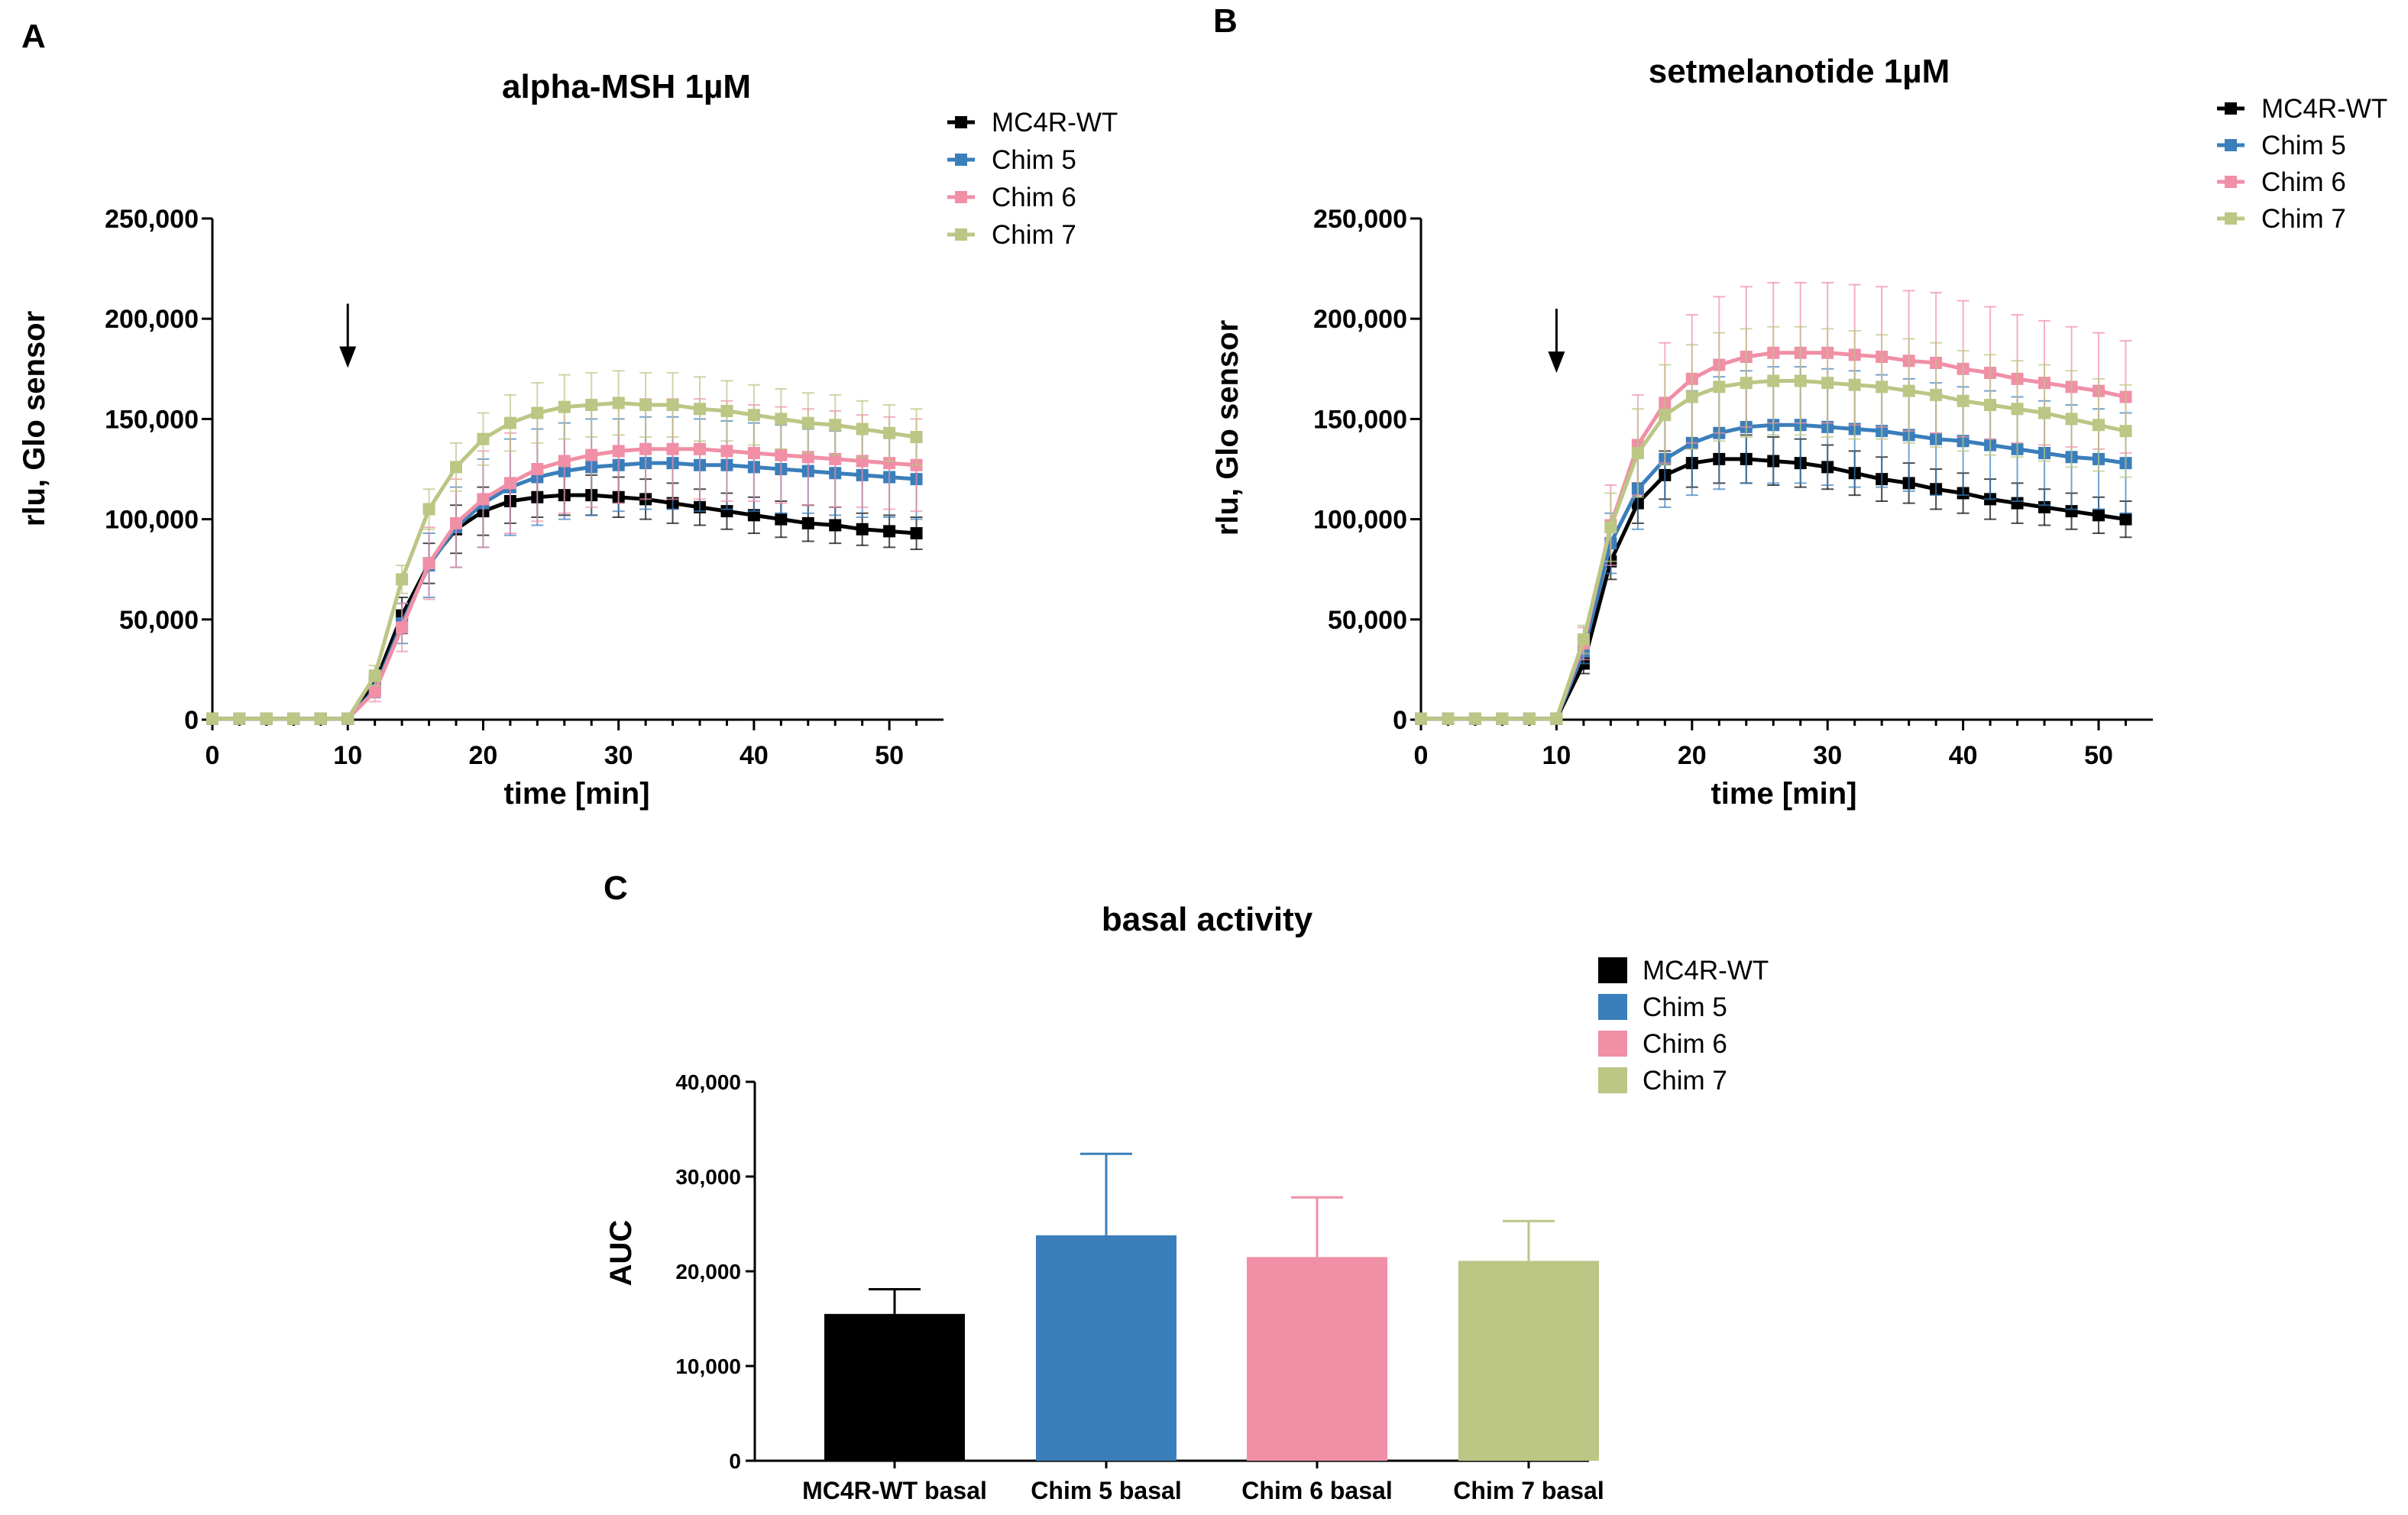 This screenshot has width=2408, height=1515. I want to click on panel-c-ytick-label: 0, so click(735, 1461).